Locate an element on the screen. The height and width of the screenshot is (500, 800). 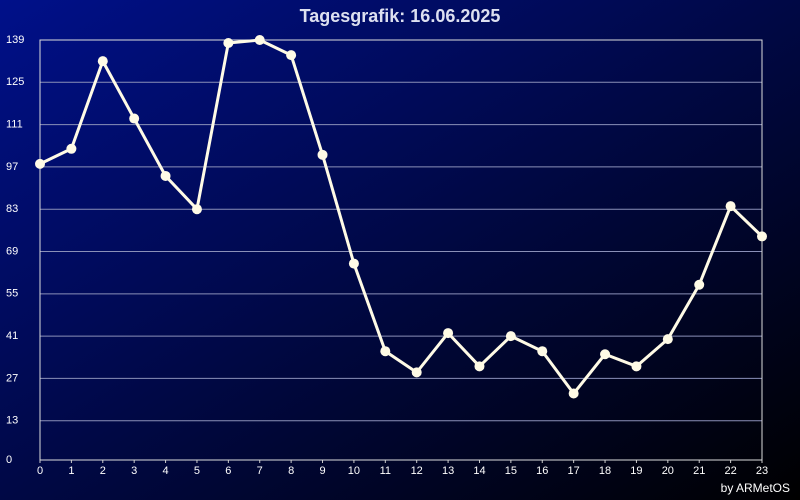
x-tick-label: 15 is located at coordinates (511, 471).